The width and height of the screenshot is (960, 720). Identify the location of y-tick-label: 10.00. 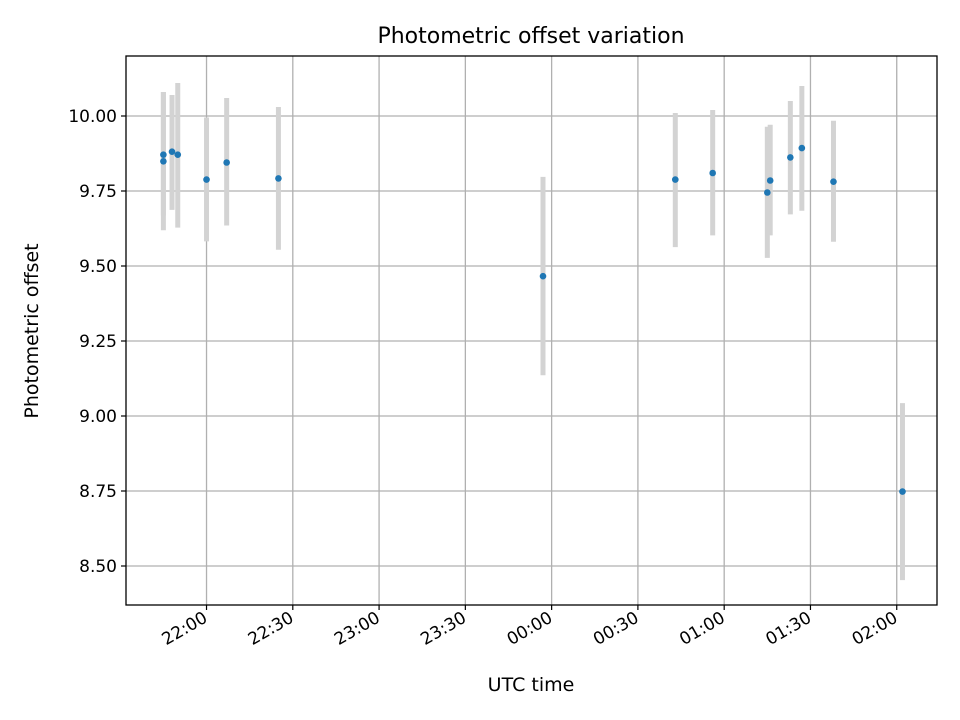
(92, 117).